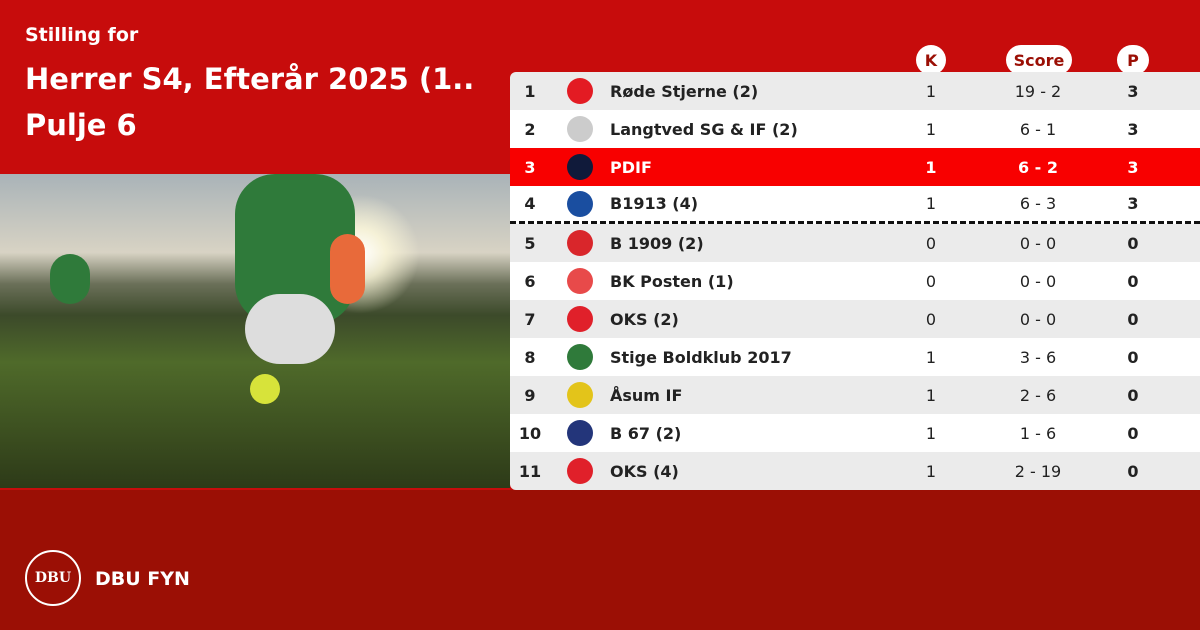 This screenshot has height=630, width=1200. I want to click on score: 2 - 19, so click(1038, 471).